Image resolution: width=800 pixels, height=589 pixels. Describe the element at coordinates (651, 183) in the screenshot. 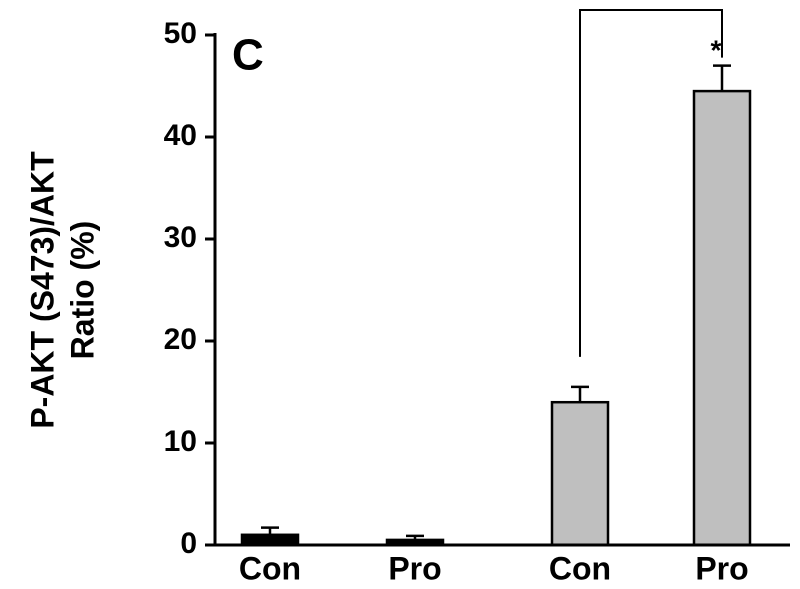

I see `significance-bracket` at that location.